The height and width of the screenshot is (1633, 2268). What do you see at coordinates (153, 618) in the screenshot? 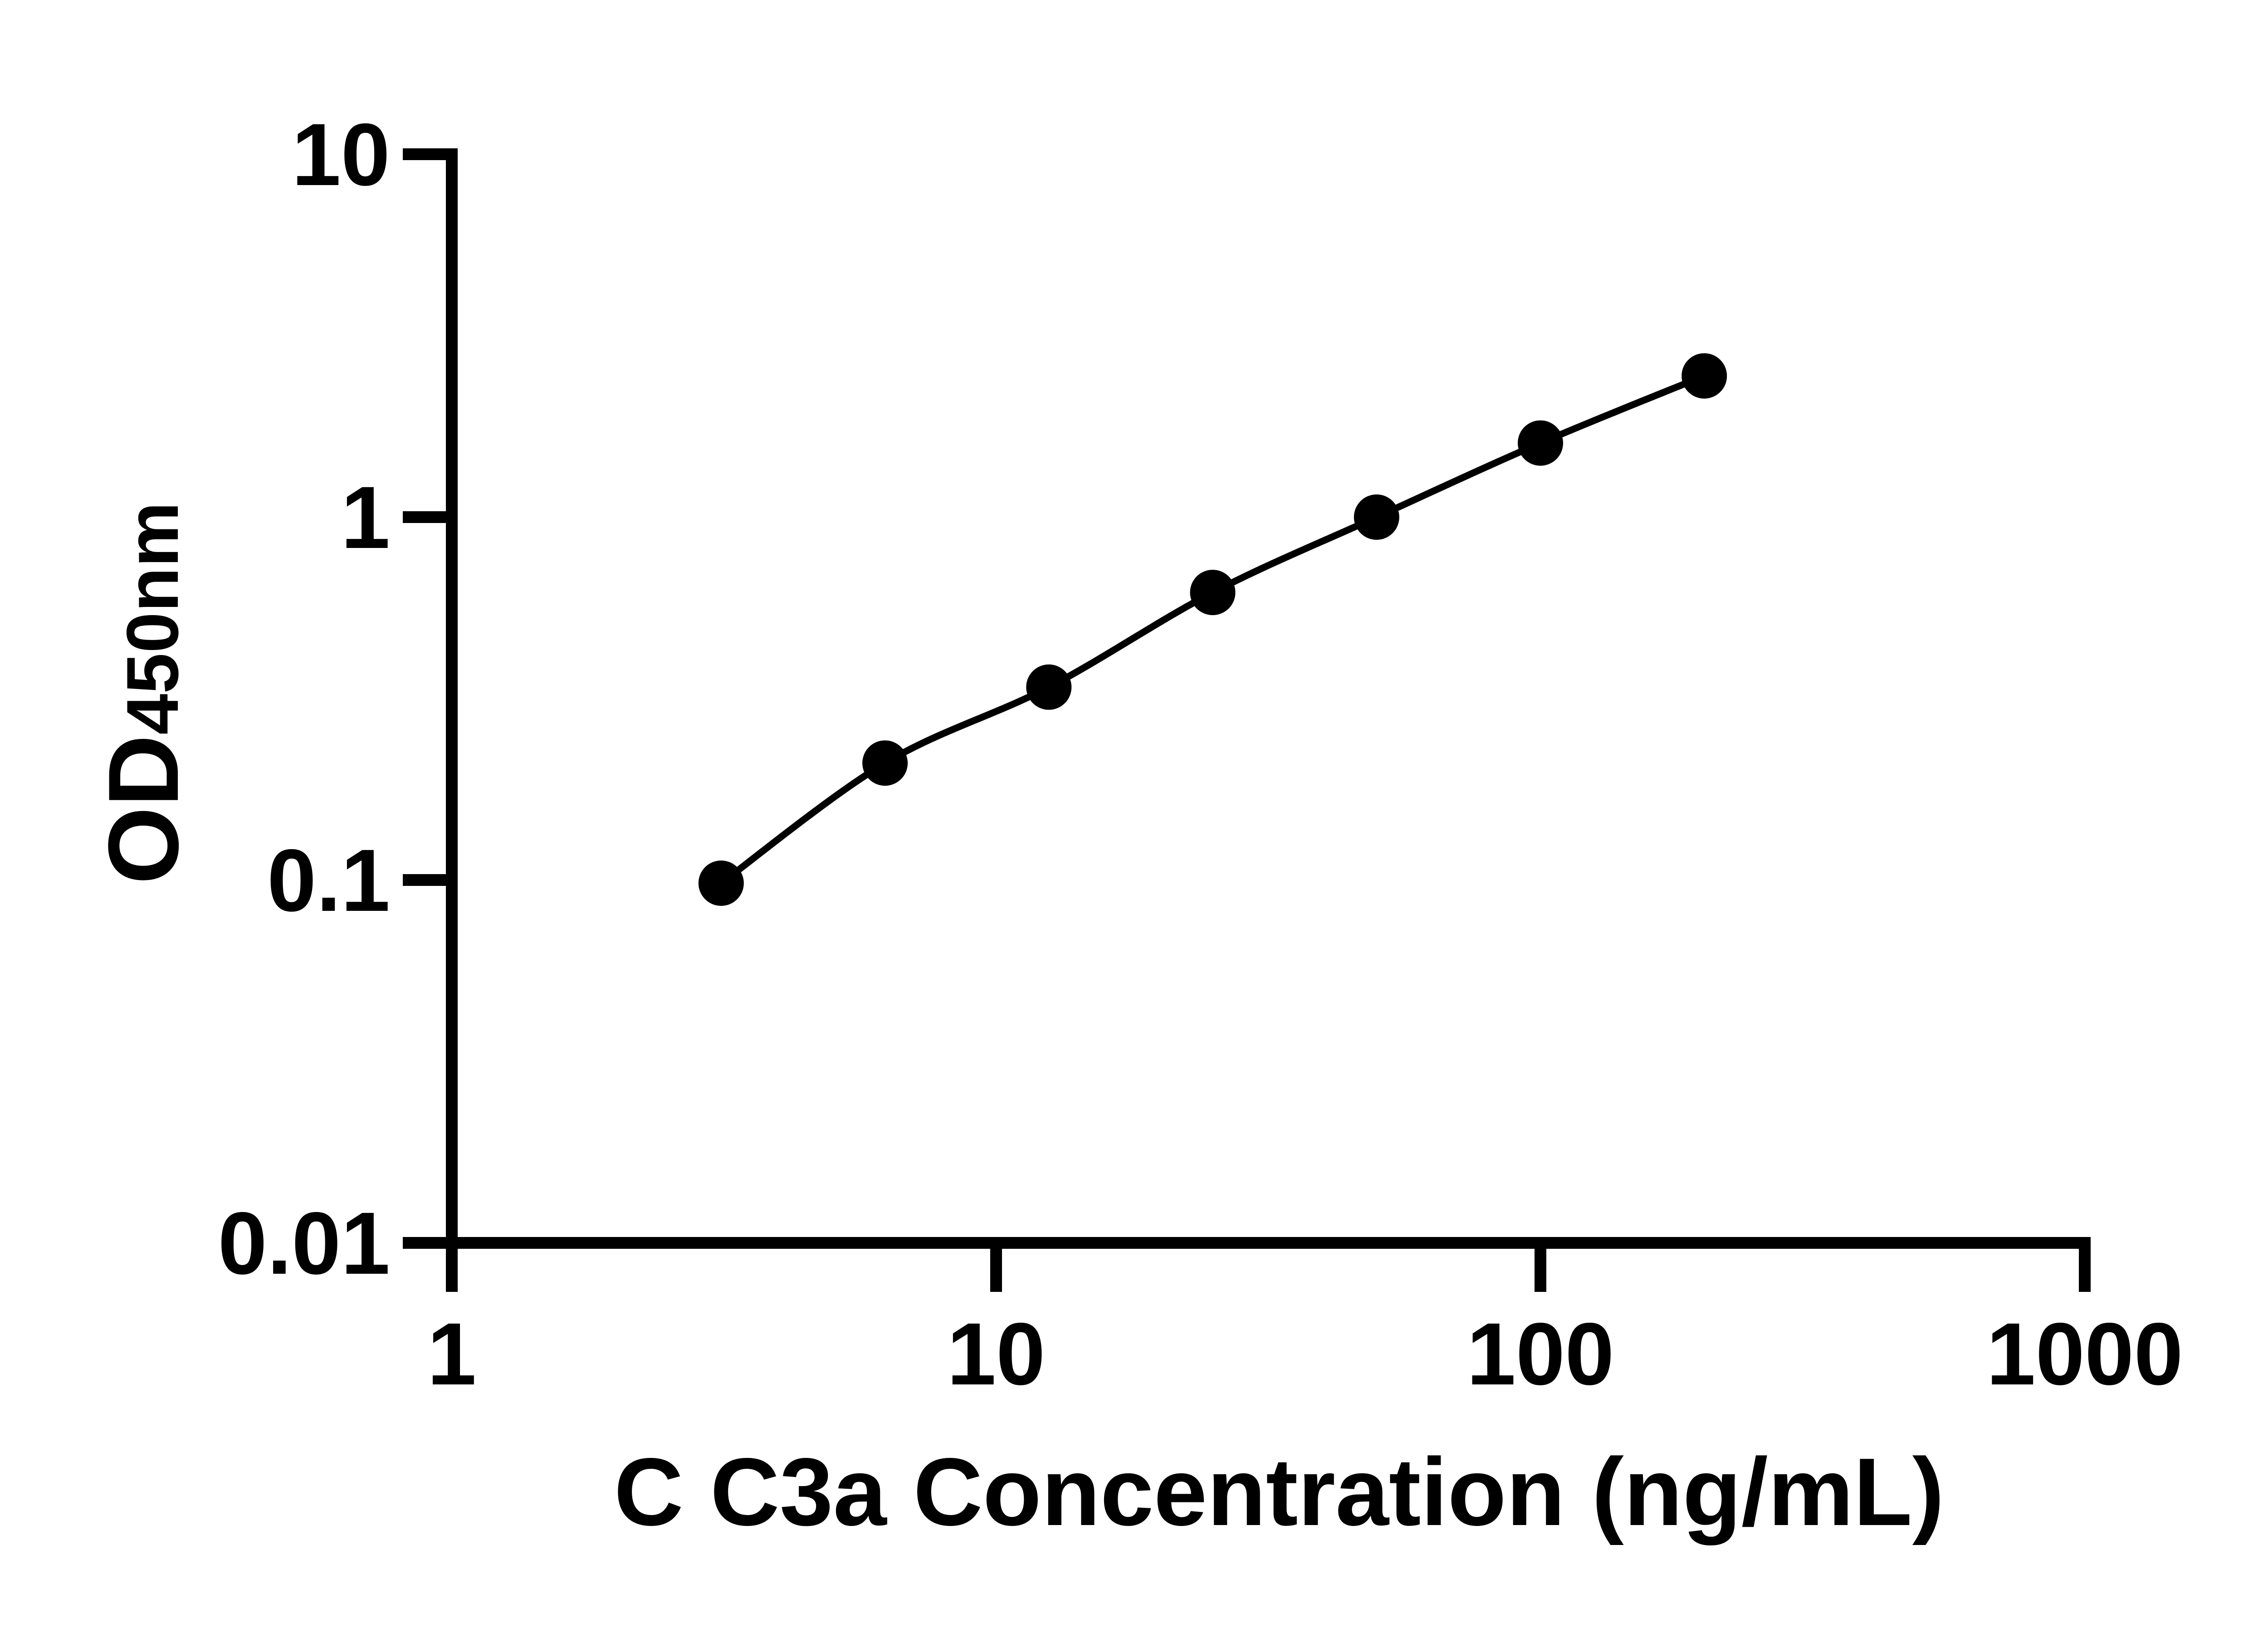
I see `y-axis-title-sub: 450nm` at bounding box center [153, 618].